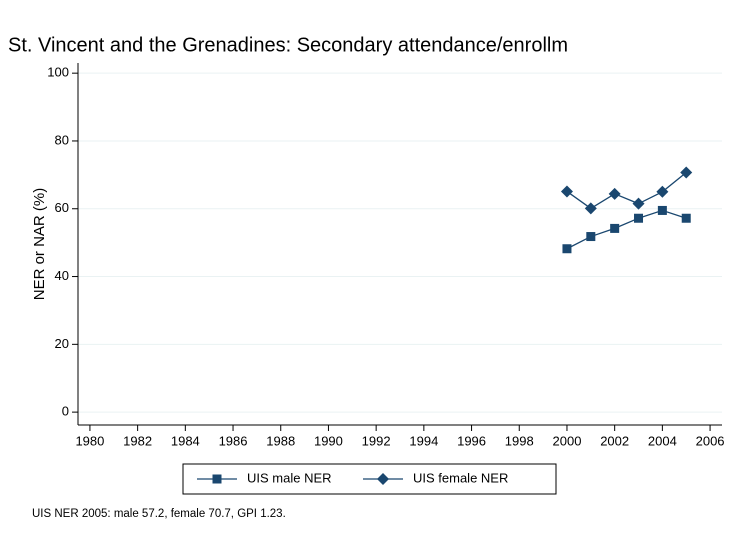 The width and height of the screenshot is (743, 536). What do you see at coordinates (137, 440) in the screenshot?
I see `x-tick-label: 1982` at bounding box center [137, 440].